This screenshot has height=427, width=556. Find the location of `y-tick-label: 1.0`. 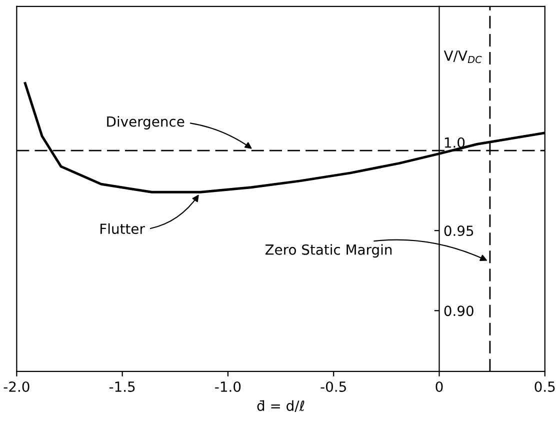

y-tick-label: 1.0 is located at coordinates (454, 142).